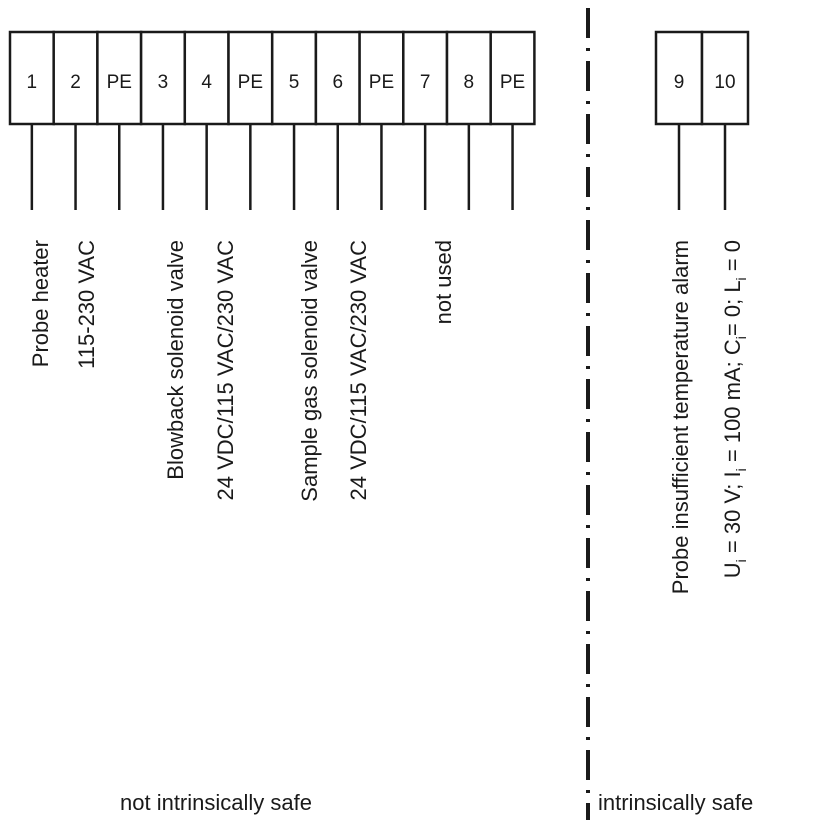  I want to click on terminal-4: 4, so click(206, 120).